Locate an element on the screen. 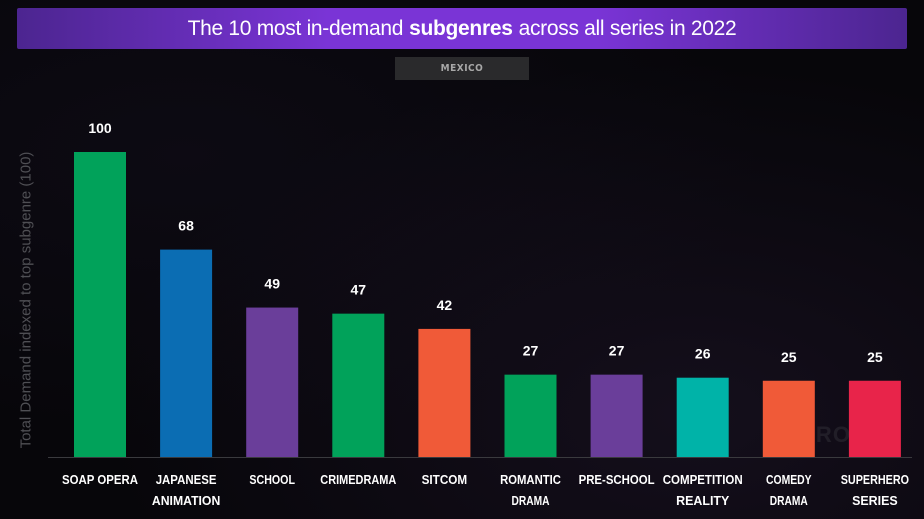 Image resolution: width=924 pixels, height=519 pixels. country-filter-tab: MEXICO is located at coordinates (462, 68).